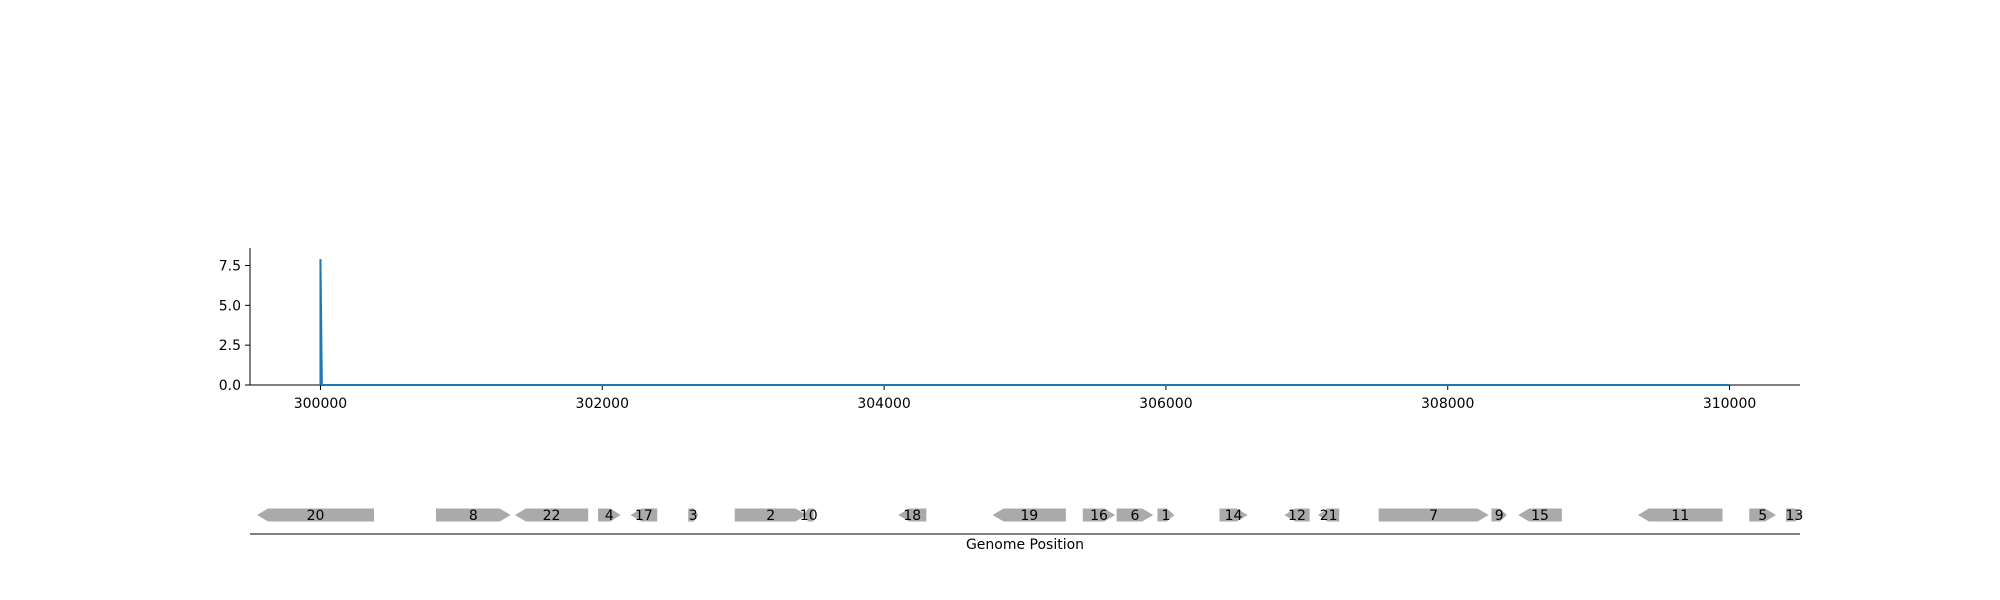  I want to click on gene-label: 18, so click(912, 516).